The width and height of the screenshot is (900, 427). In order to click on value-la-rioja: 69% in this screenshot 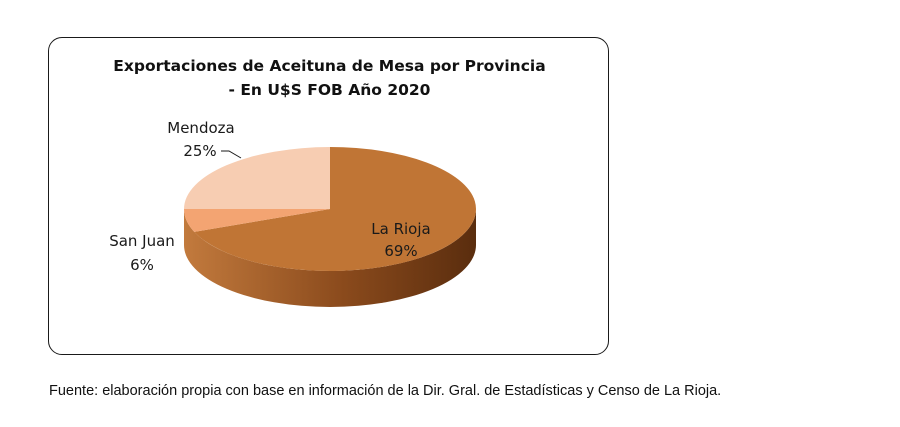, I will do `click(400, 251)`.